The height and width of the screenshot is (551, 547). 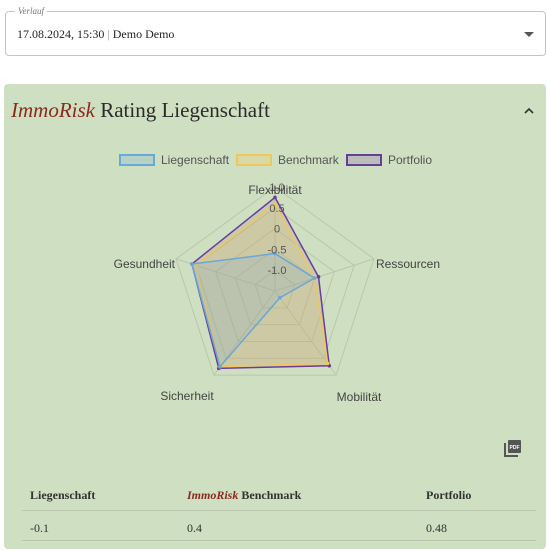 What do you see at coordinates (143, 34) in the screenshot?
I see `verlauf-user: Demo Demo` at bounding box center [143, 34].